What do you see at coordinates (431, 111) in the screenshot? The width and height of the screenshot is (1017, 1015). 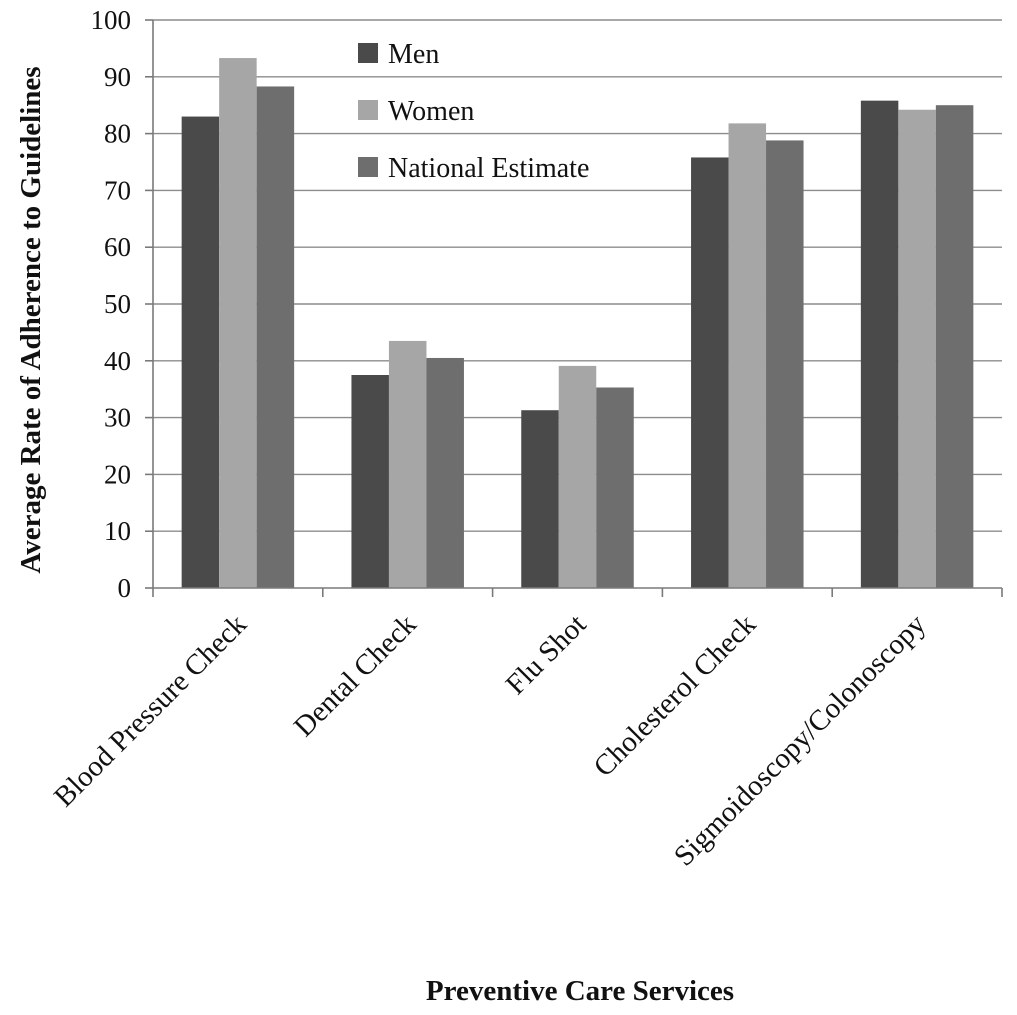 I see `legend-label: Women` at bounding box center [431, 111].